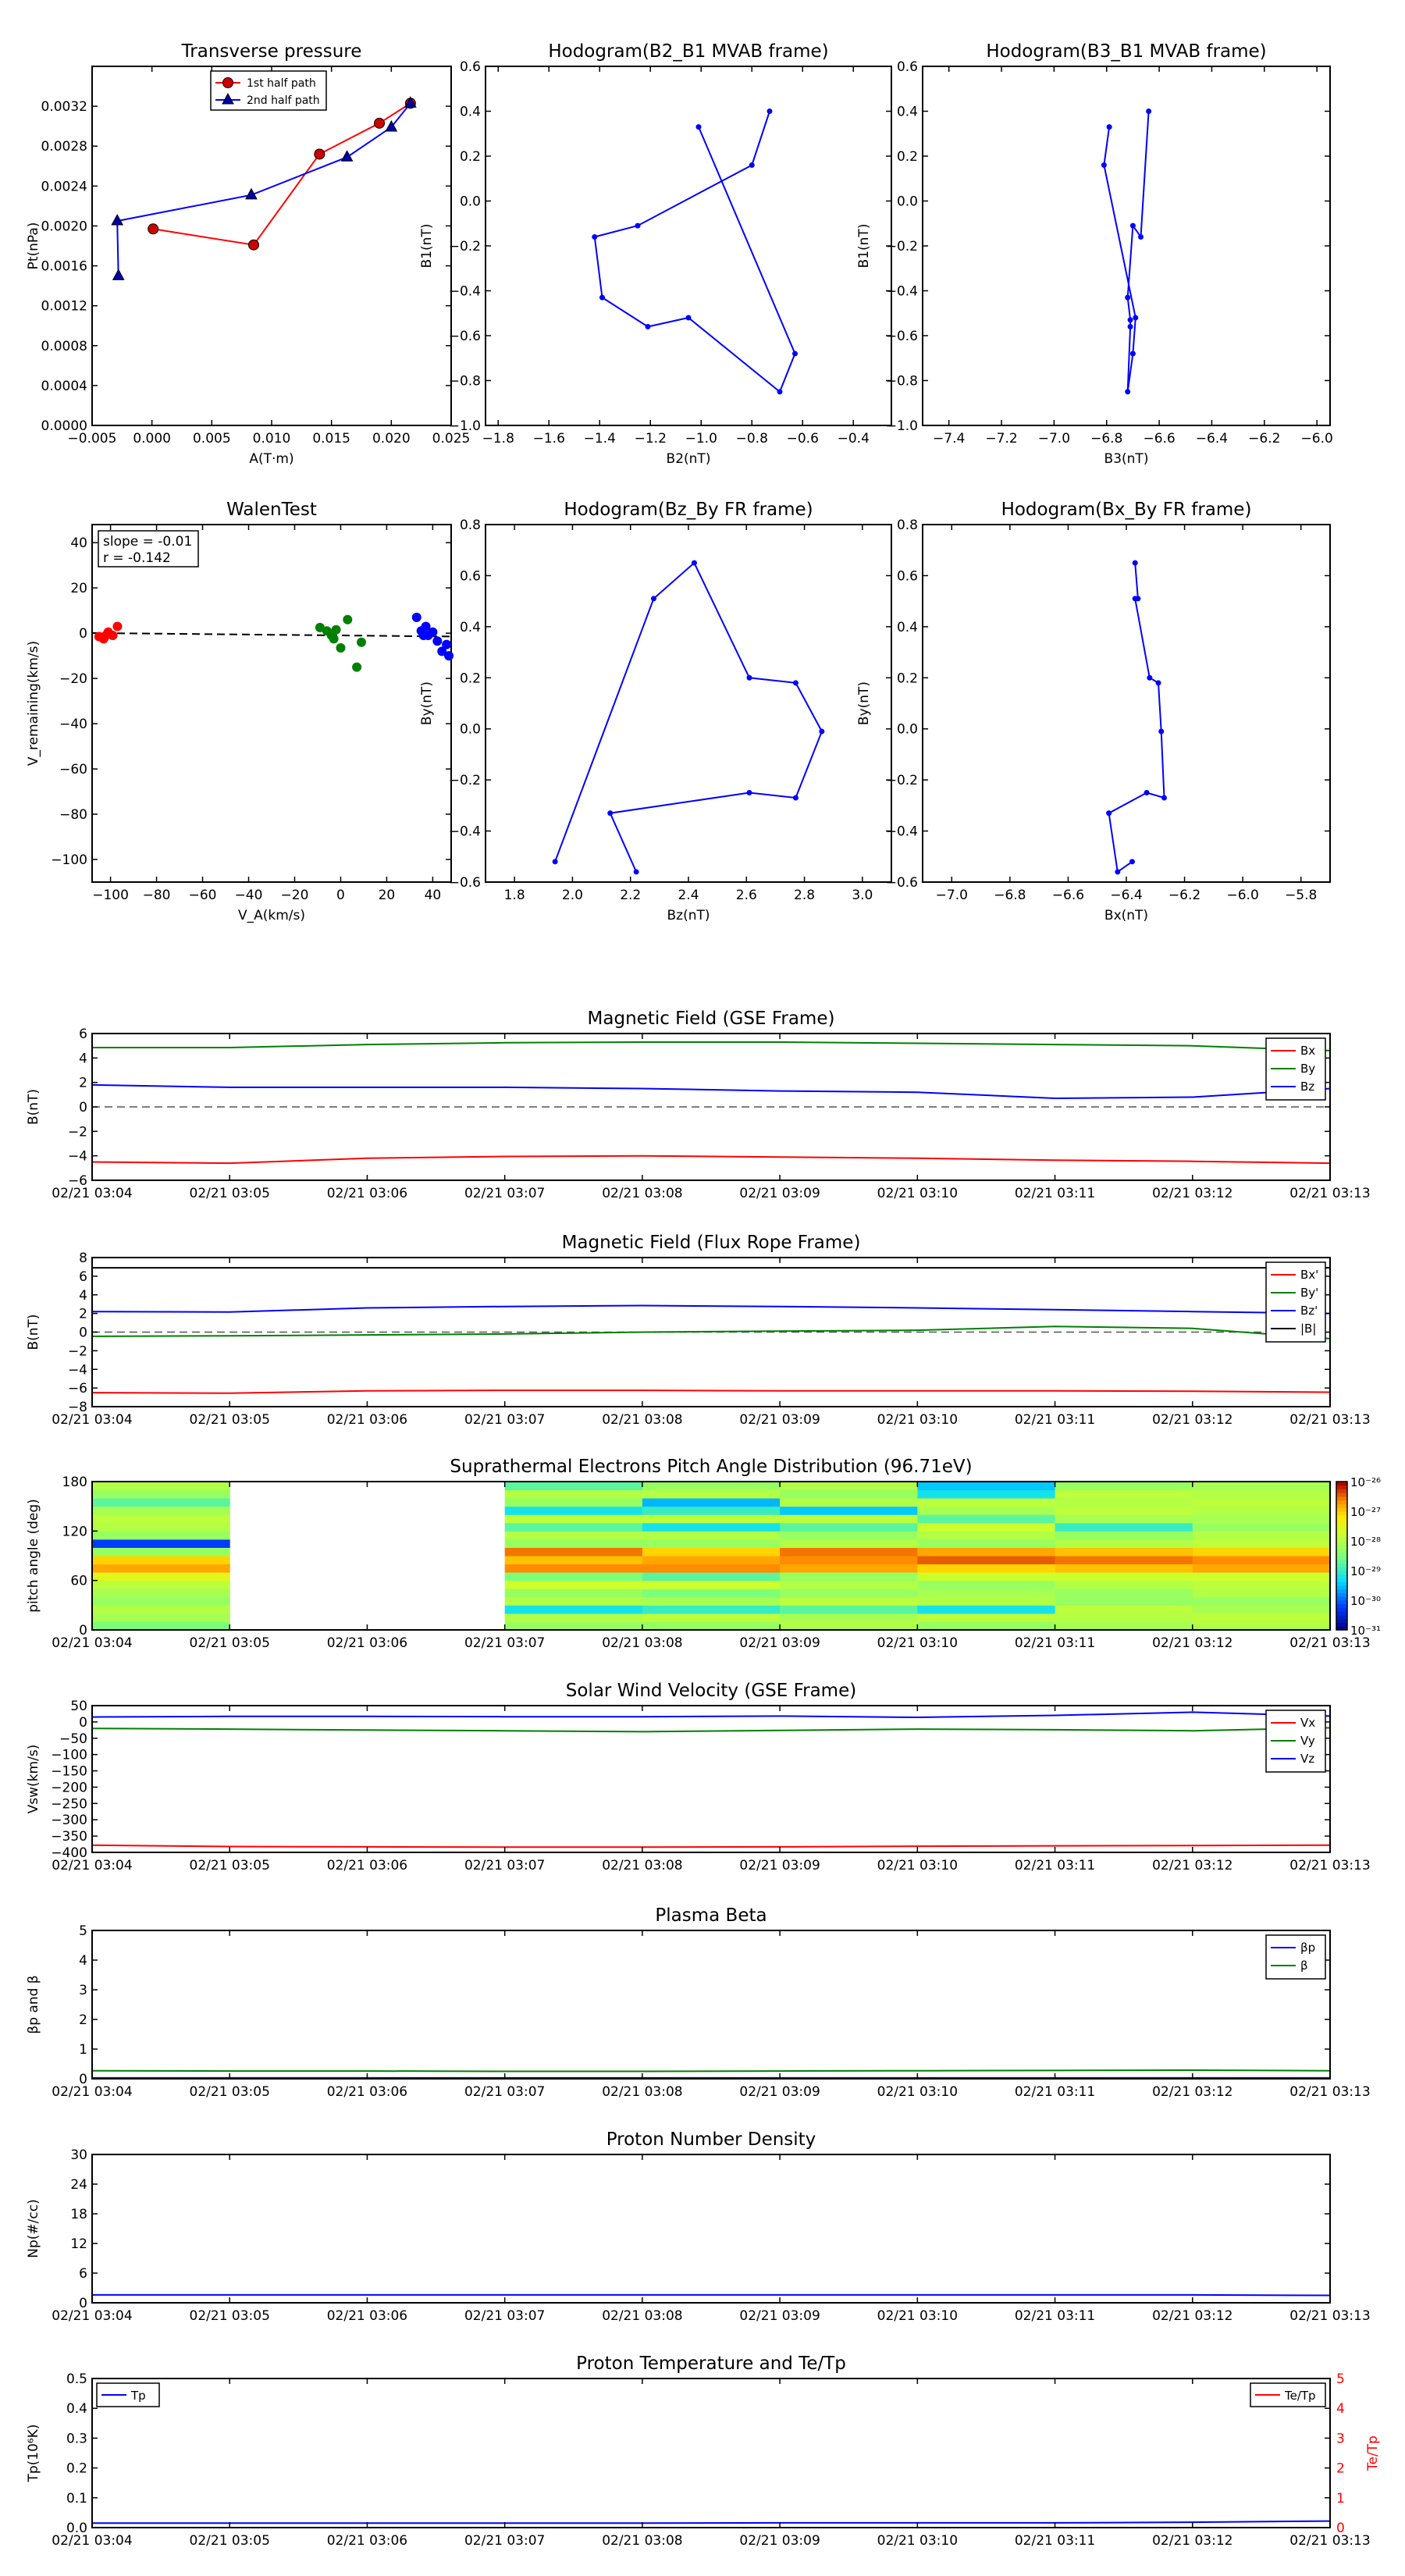  I want to click on x-tick-label: 1.8, so click(514, 895).